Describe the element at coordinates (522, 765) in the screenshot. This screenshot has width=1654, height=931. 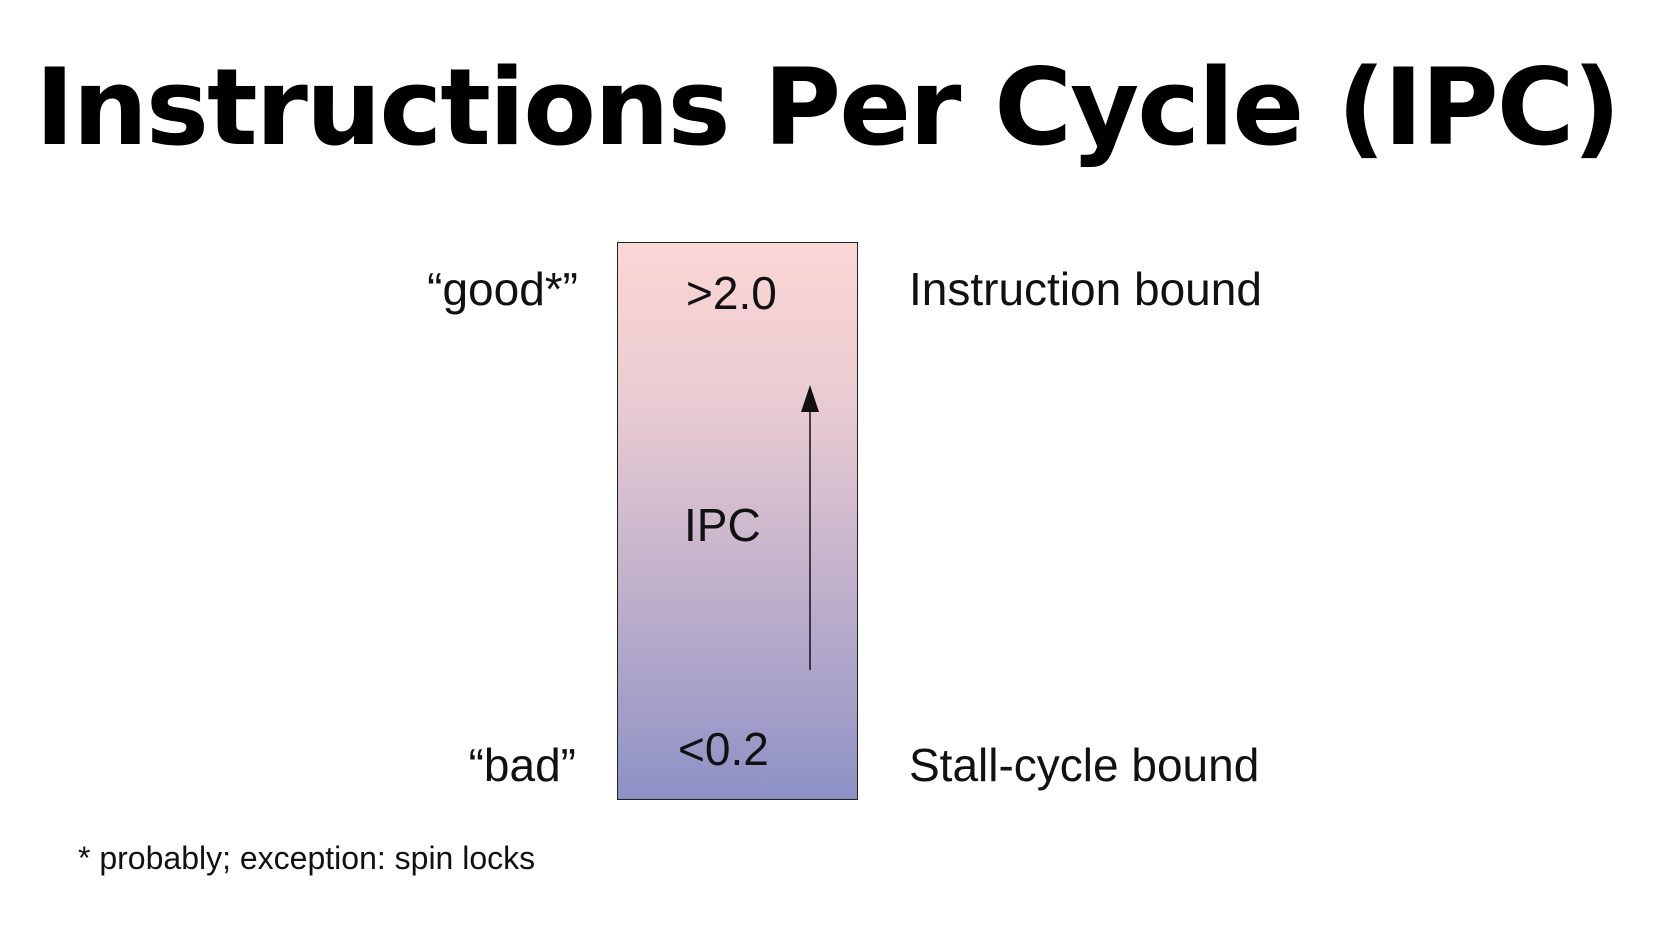
I see `bad-label: “bad”` at that location.